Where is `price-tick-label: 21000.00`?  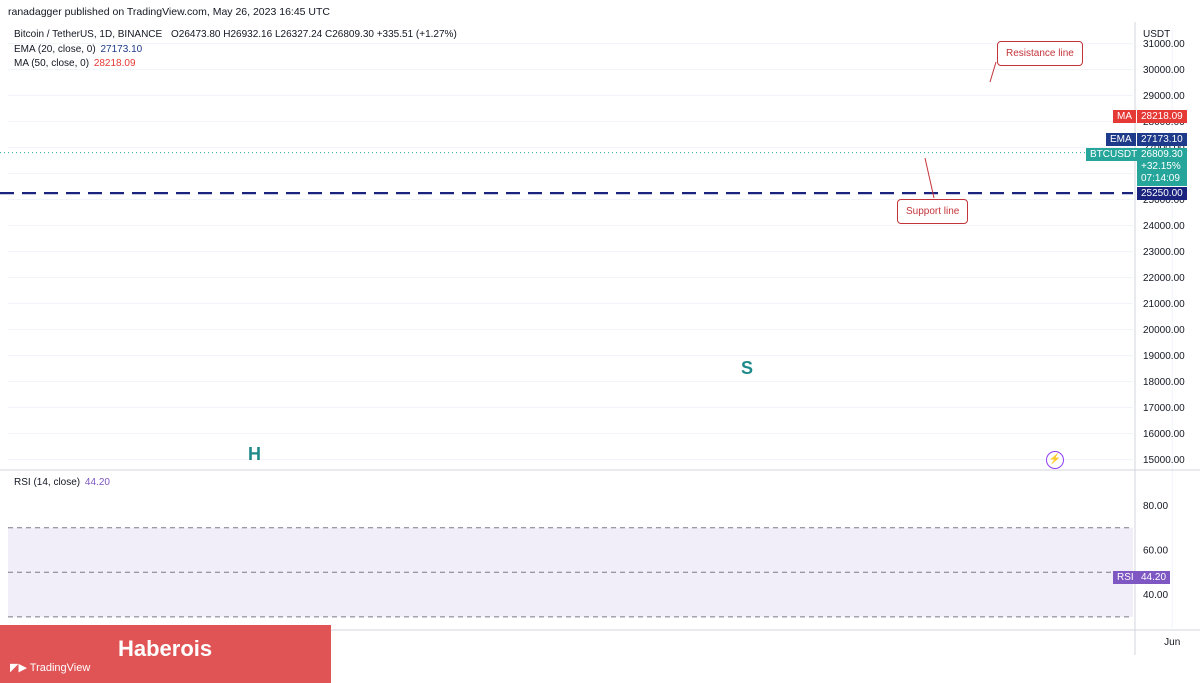
price-tick-label: 21000.00 is located at coordinates (1164, 304).